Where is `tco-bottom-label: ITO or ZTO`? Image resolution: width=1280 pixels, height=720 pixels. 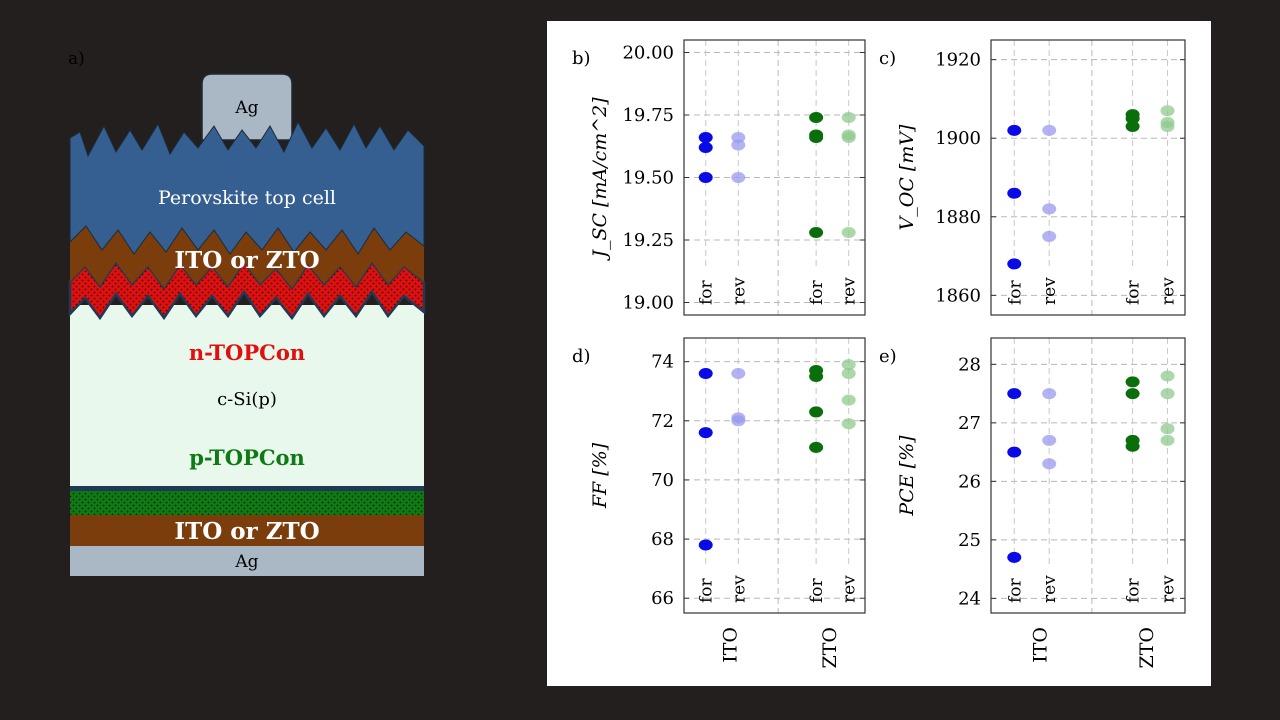 tco-bottom-label: ITO or ZTO is located at coordinates (246, 531).